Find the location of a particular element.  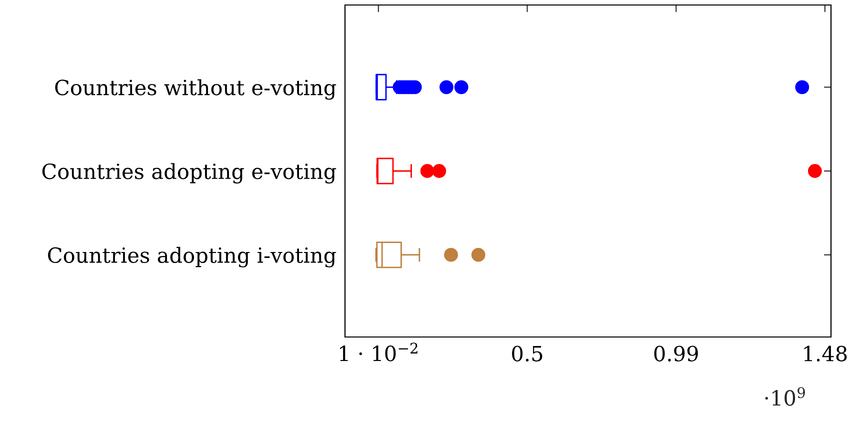

x-tick-label: 0.5 is located at coordinates (527, 354).